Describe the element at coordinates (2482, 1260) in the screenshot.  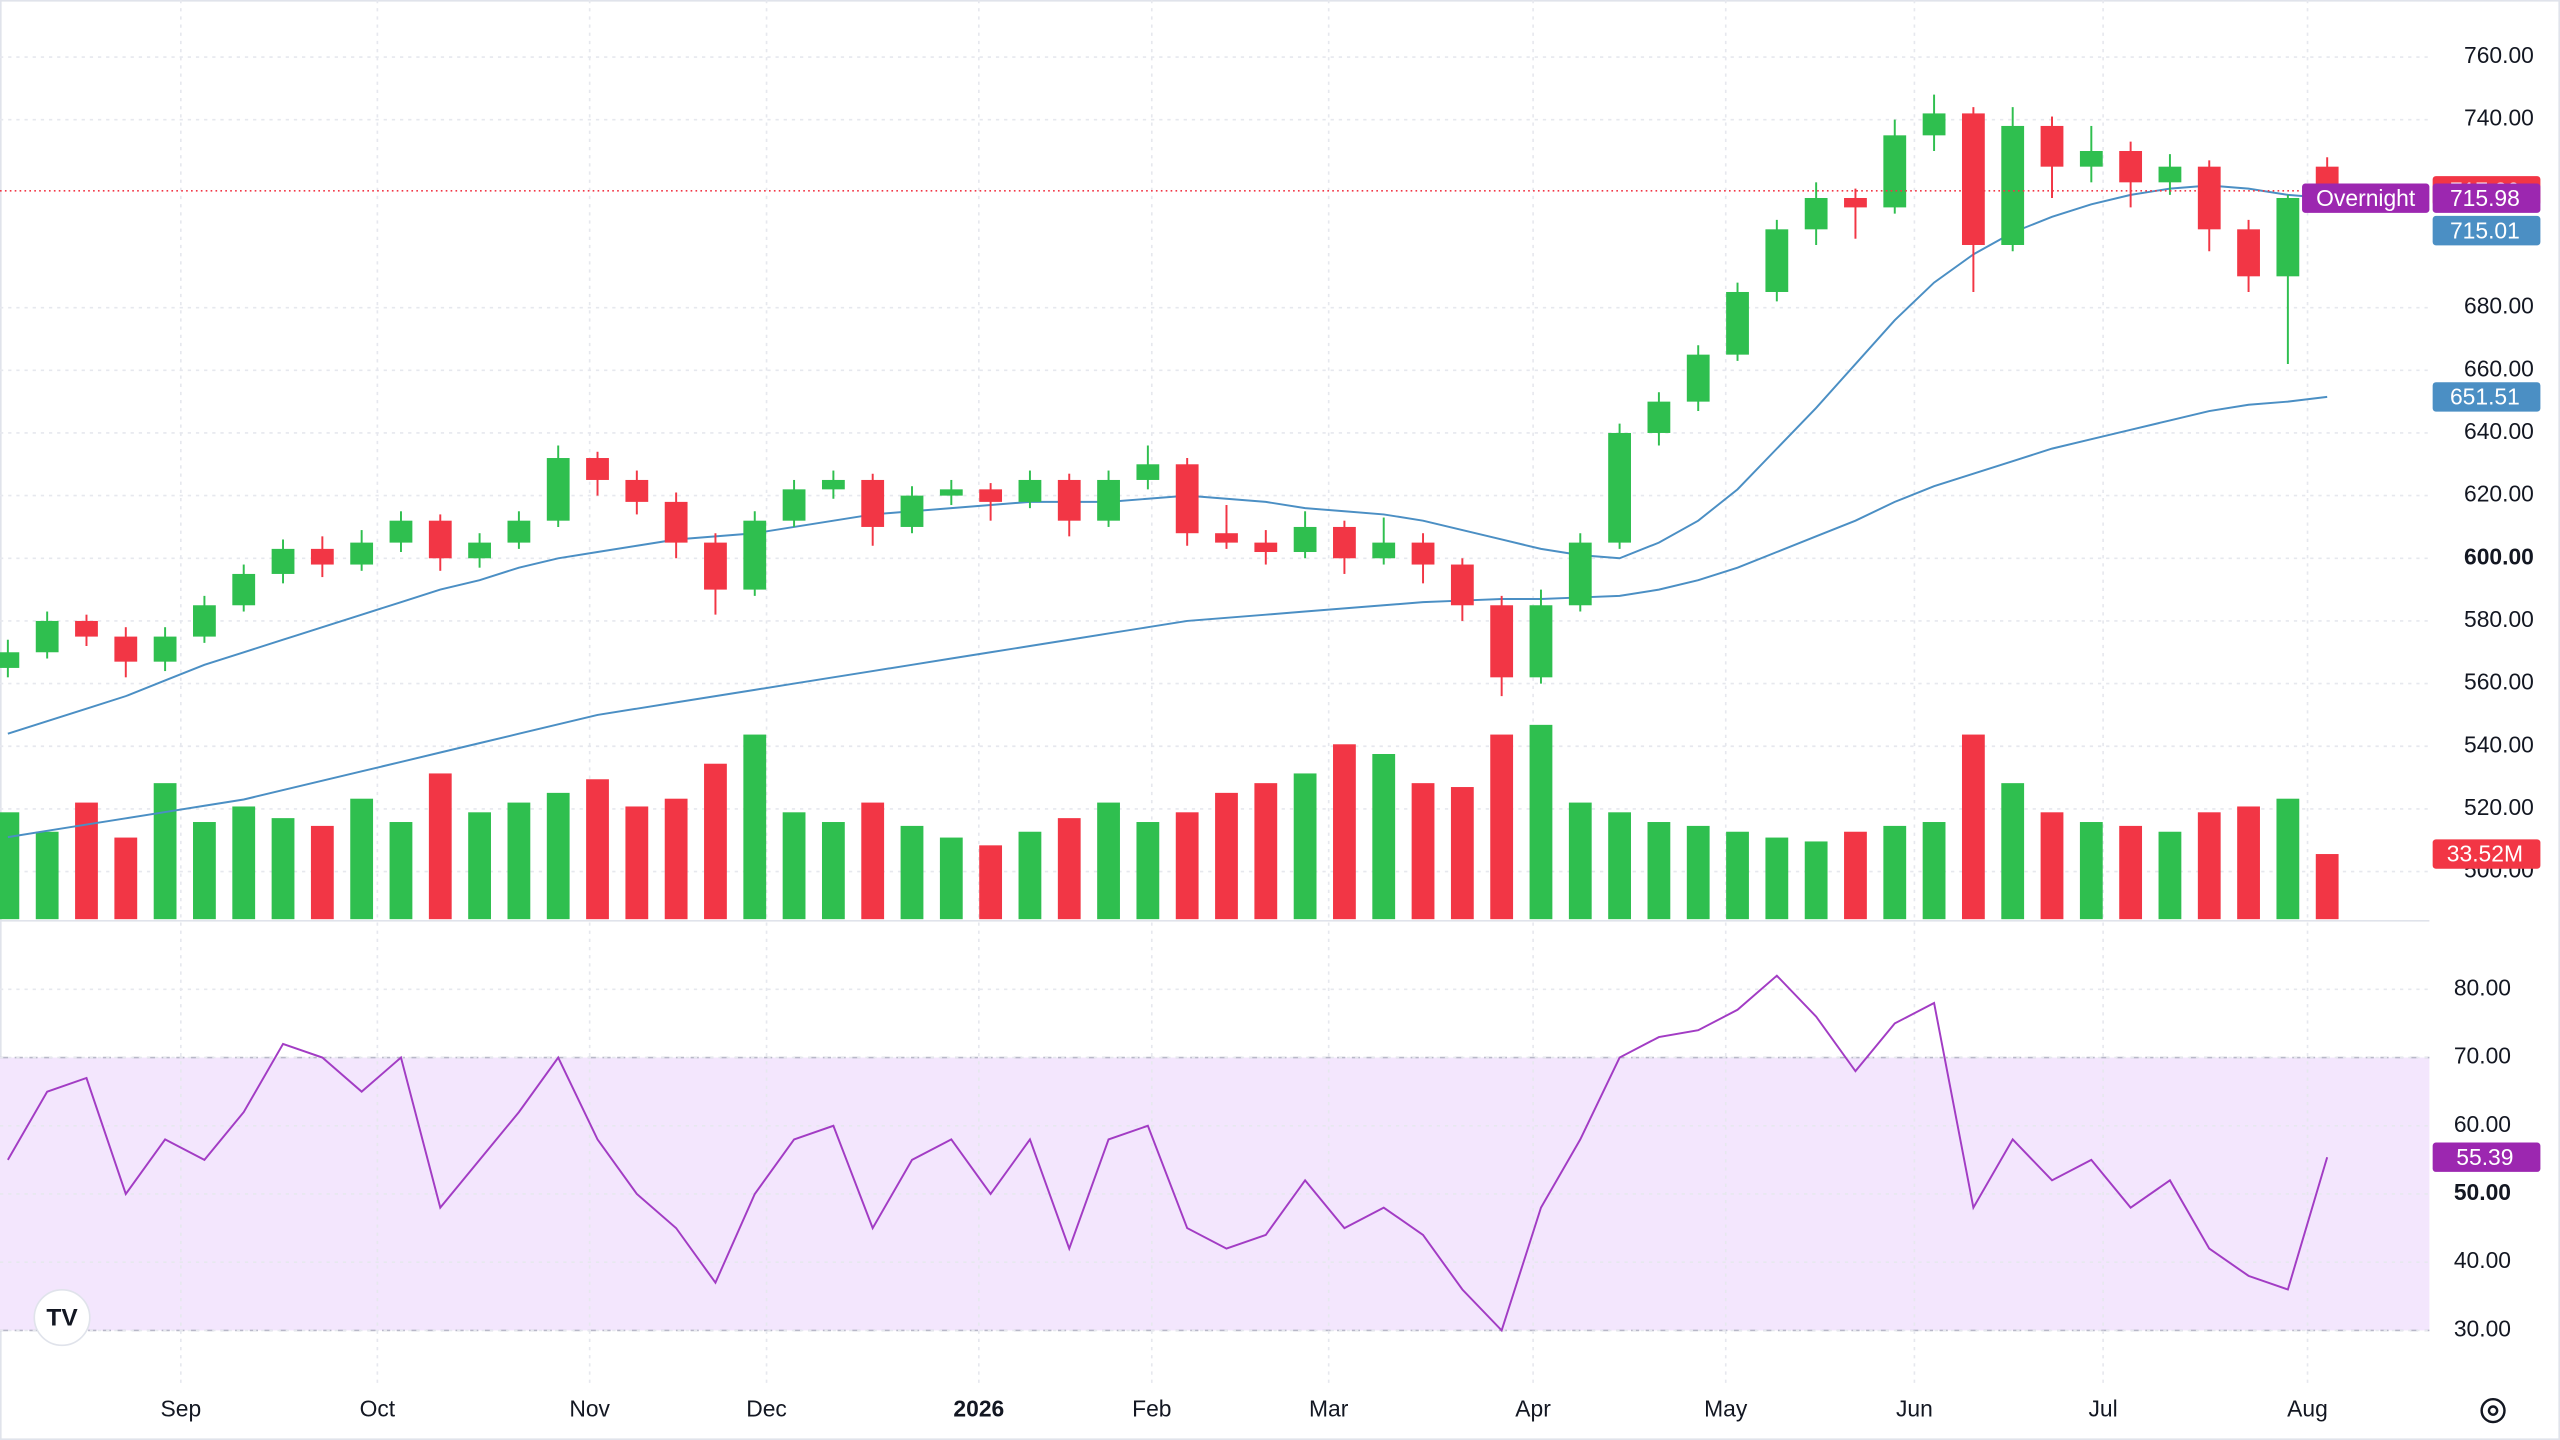
I see `rsi-tick-label: 40.00` at that location.